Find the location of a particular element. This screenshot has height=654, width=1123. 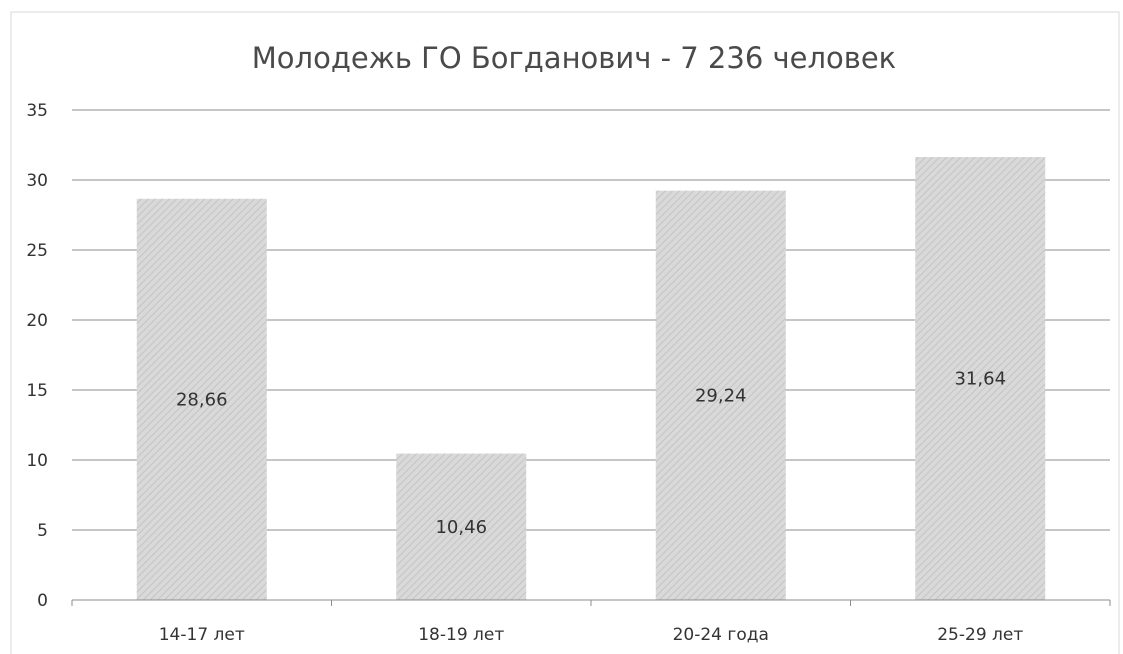

x-tick-label: 20-24 года is located at coordinates (721, 635).